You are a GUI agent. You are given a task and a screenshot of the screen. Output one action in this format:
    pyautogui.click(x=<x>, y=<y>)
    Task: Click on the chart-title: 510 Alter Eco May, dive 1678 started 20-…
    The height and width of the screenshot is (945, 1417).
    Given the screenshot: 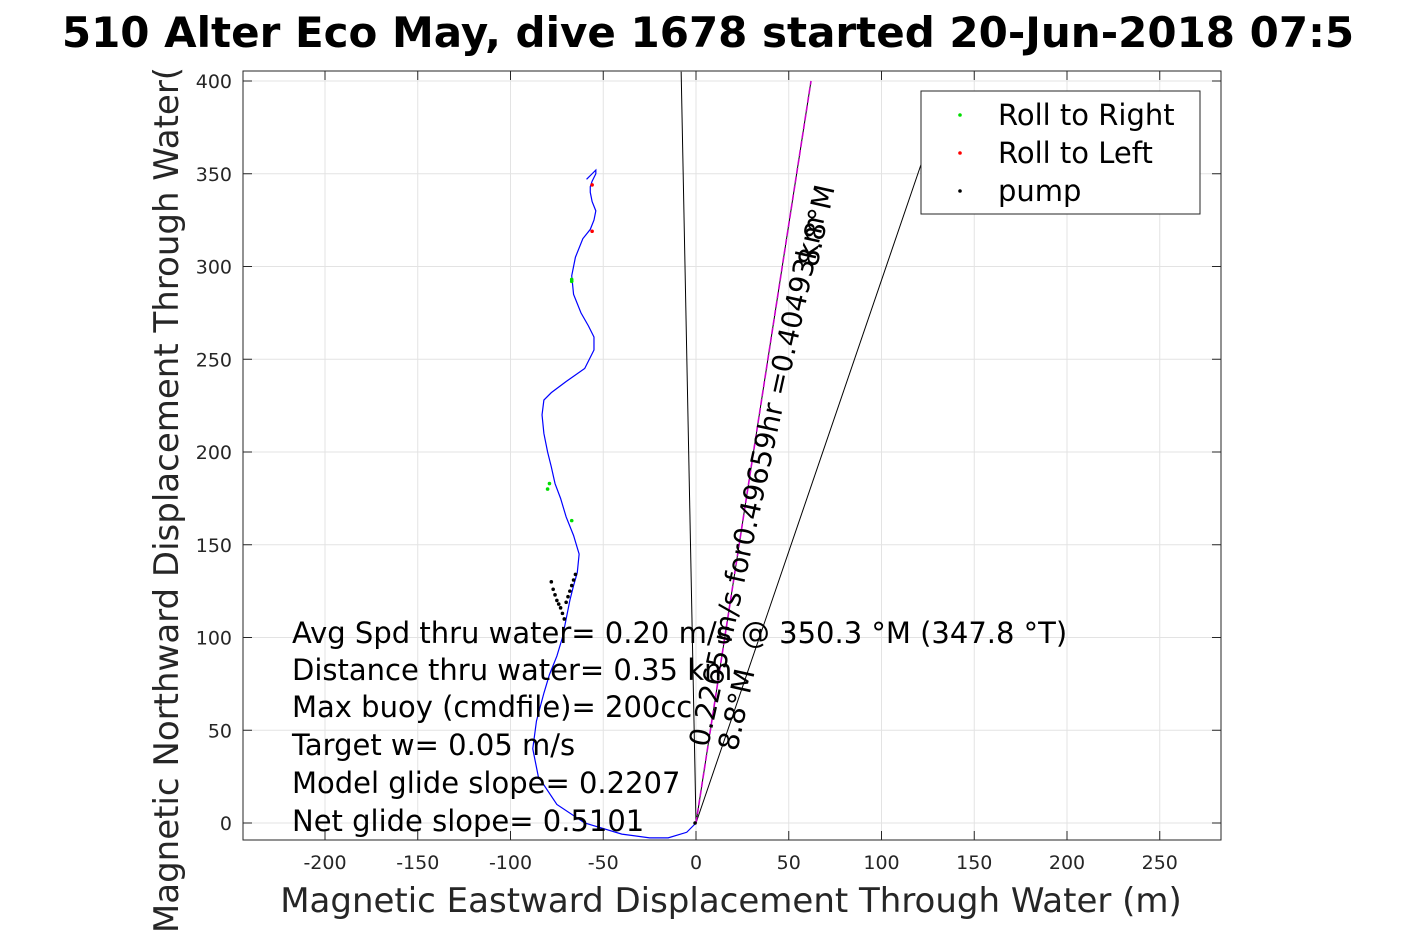 What is the action you would take?
    pyautogui.click(x=708, y=32)
    